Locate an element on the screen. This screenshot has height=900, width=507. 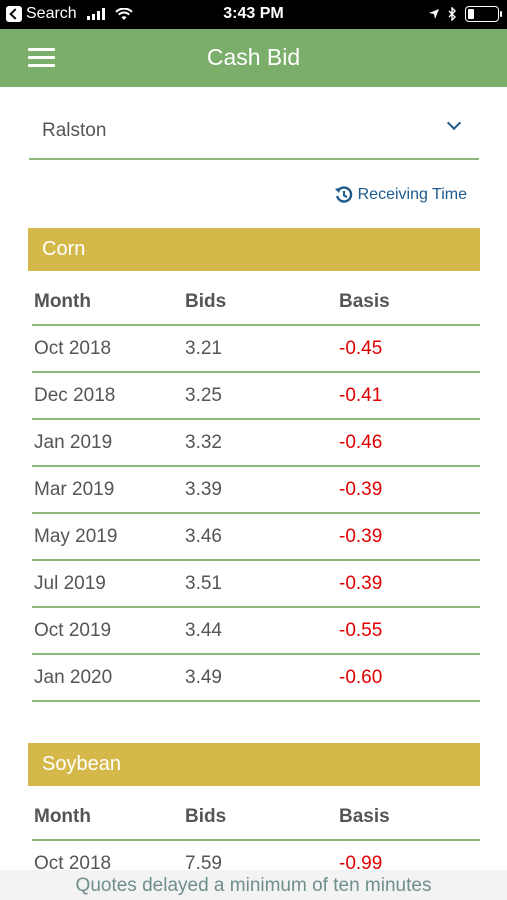
nav-bar: Cash Bid is located at coordinates (253, 58).